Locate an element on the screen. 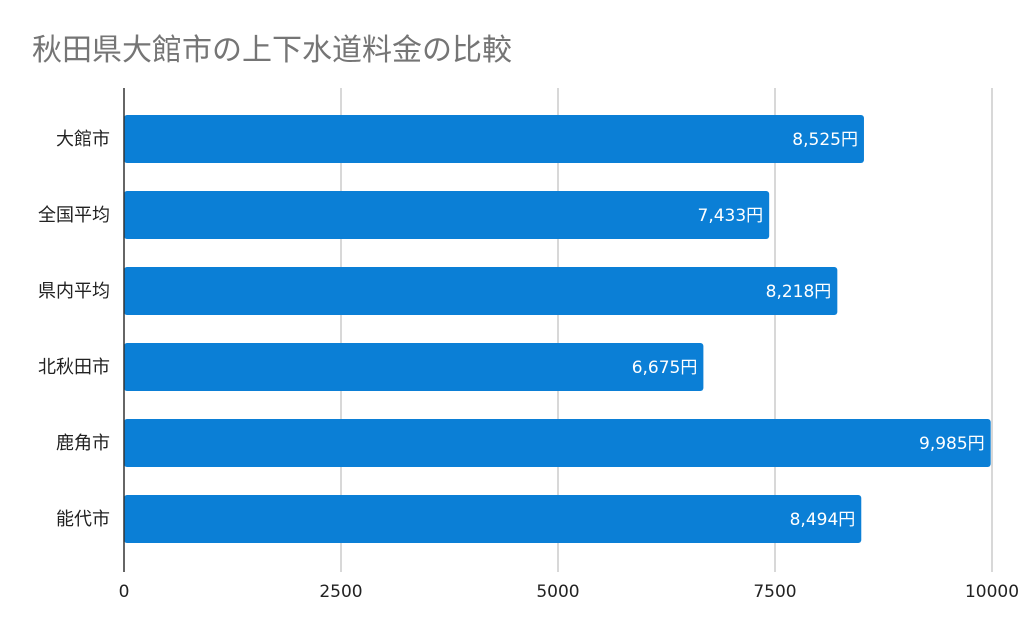 Image resolution: width=1024 pixels, height=633 pixels. bar-data-label: 8,525円 is located at coordinates (825, 140).